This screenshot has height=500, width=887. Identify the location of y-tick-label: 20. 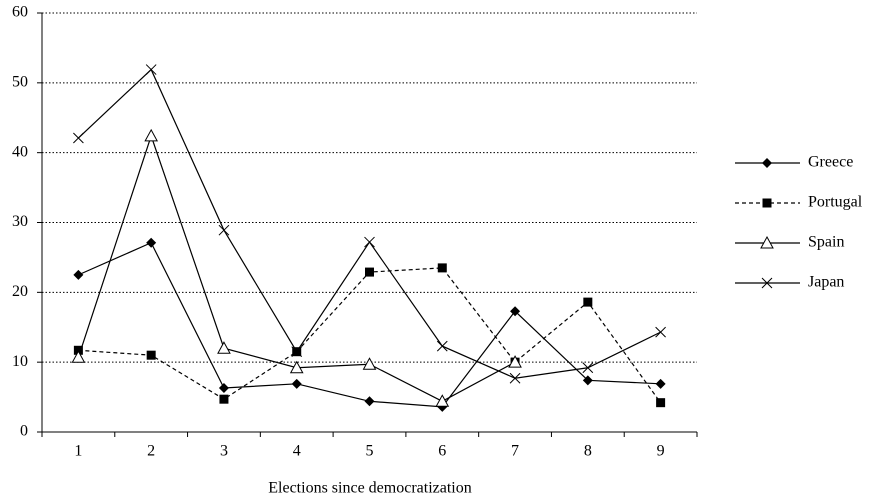
(20, 291).